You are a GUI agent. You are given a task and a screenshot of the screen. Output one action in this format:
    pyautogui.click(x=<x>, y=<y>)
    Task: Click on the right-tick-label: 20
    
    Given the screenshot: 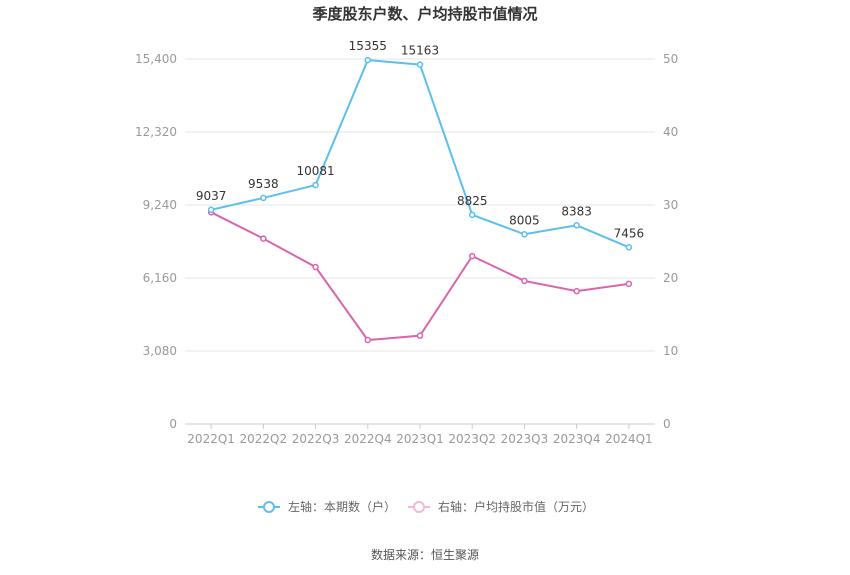 What is the action you would take?
    pyautogui.click(x=670, y=278)
    